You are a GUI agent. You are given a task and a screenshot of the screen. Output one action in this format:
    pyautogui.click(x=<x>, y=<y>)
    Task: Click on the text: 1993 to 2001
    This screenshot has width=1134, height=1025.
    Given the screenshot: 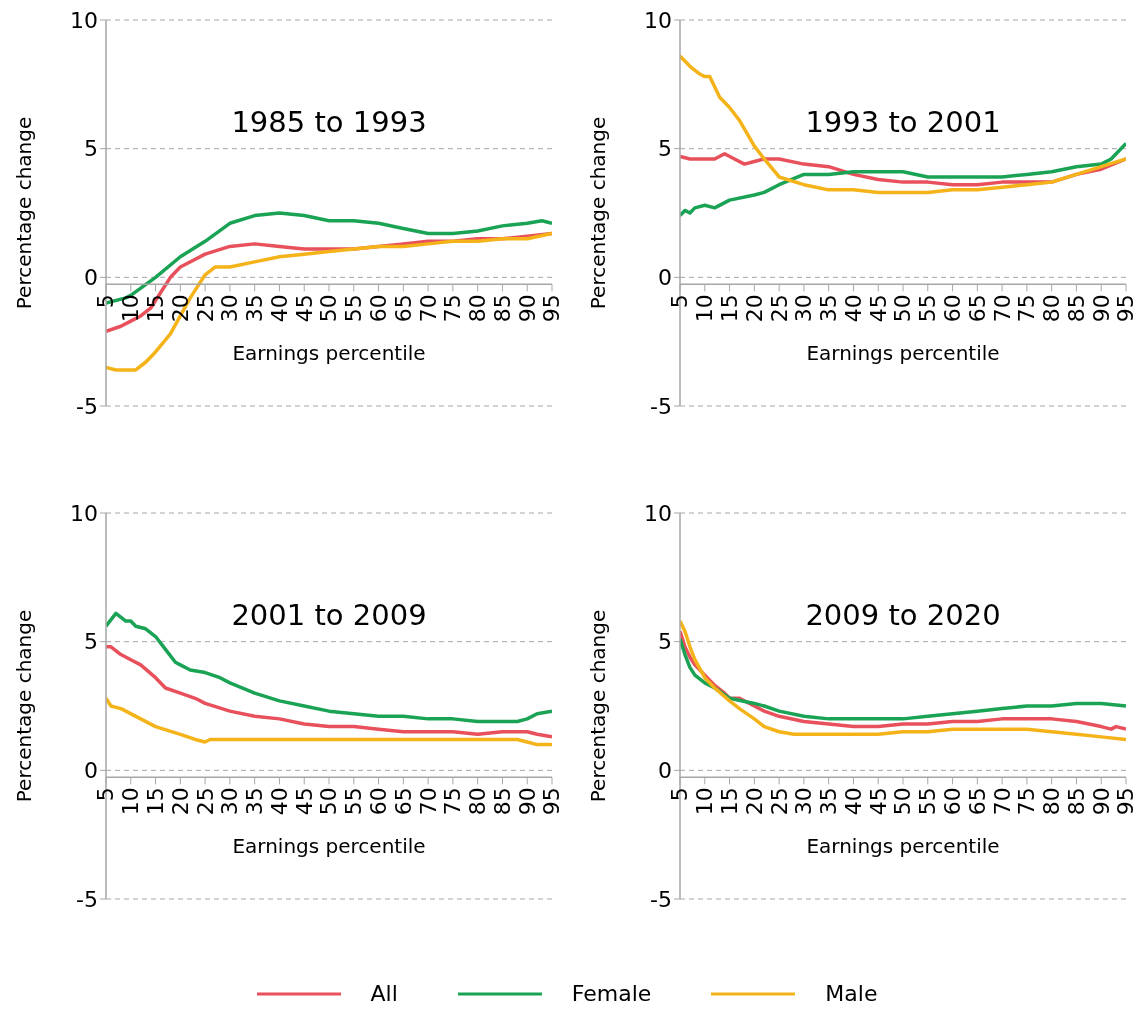 What is the action you would take?
    pyautogui.click(x=903, y=121)
    